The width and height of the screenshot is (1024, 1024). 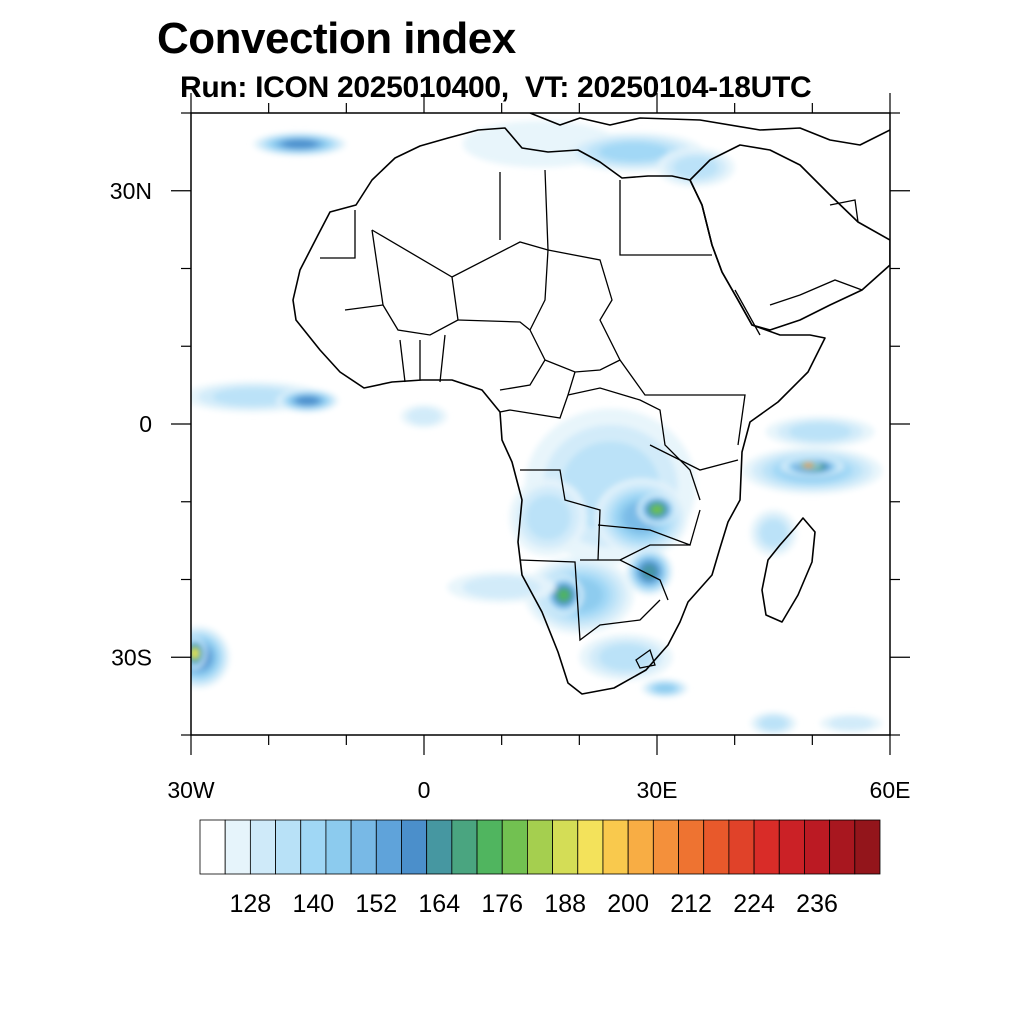 I want to click on colorbar, so click(x=540, y=847).